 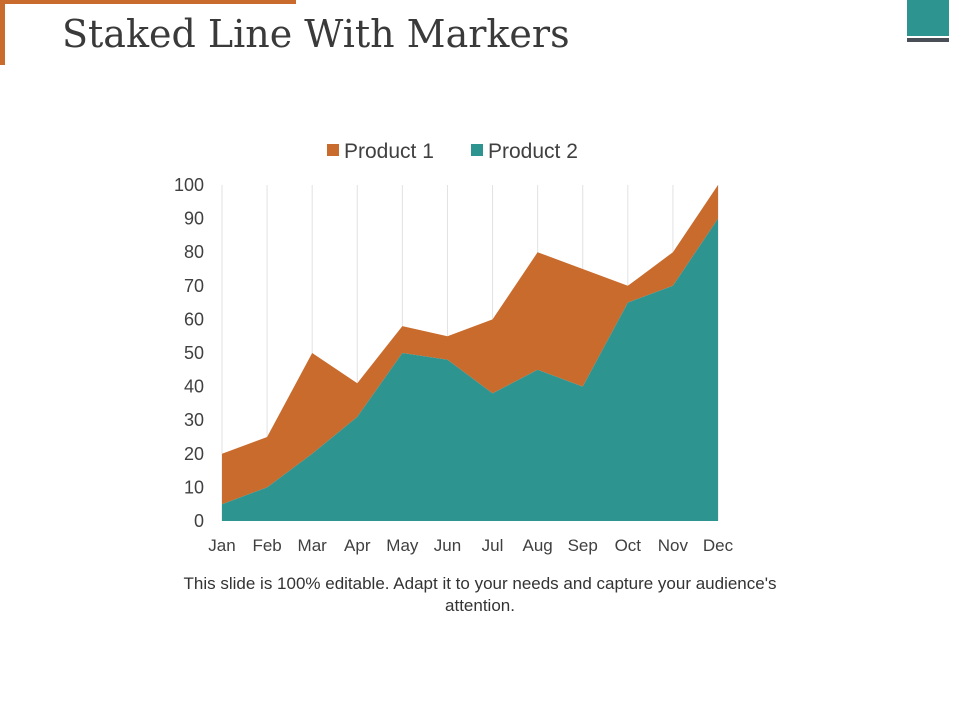 I want to click on x-tick-label: Nov, so click(x=673, y=545).